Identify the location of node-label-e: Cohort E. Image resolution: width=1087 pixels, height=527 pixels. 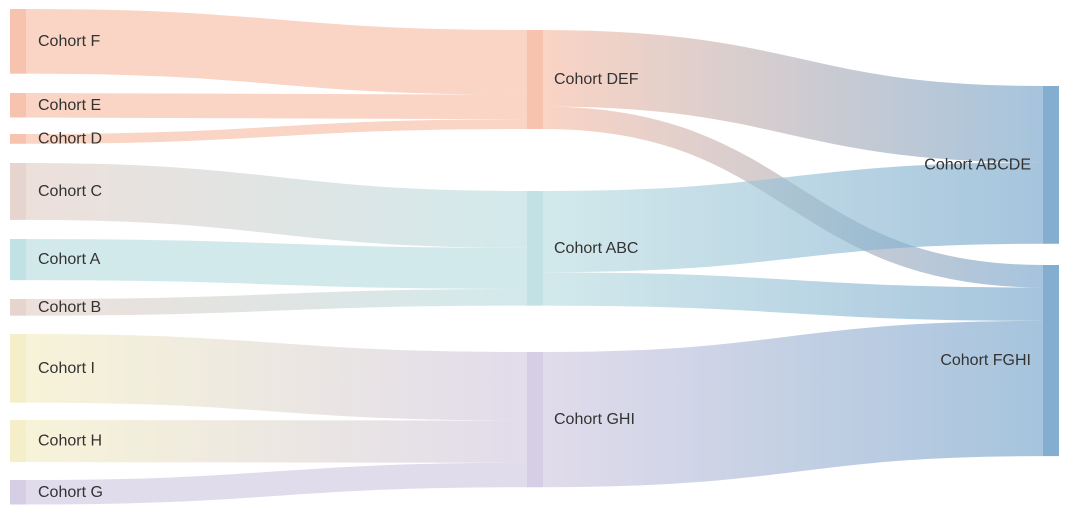
(69, 105).